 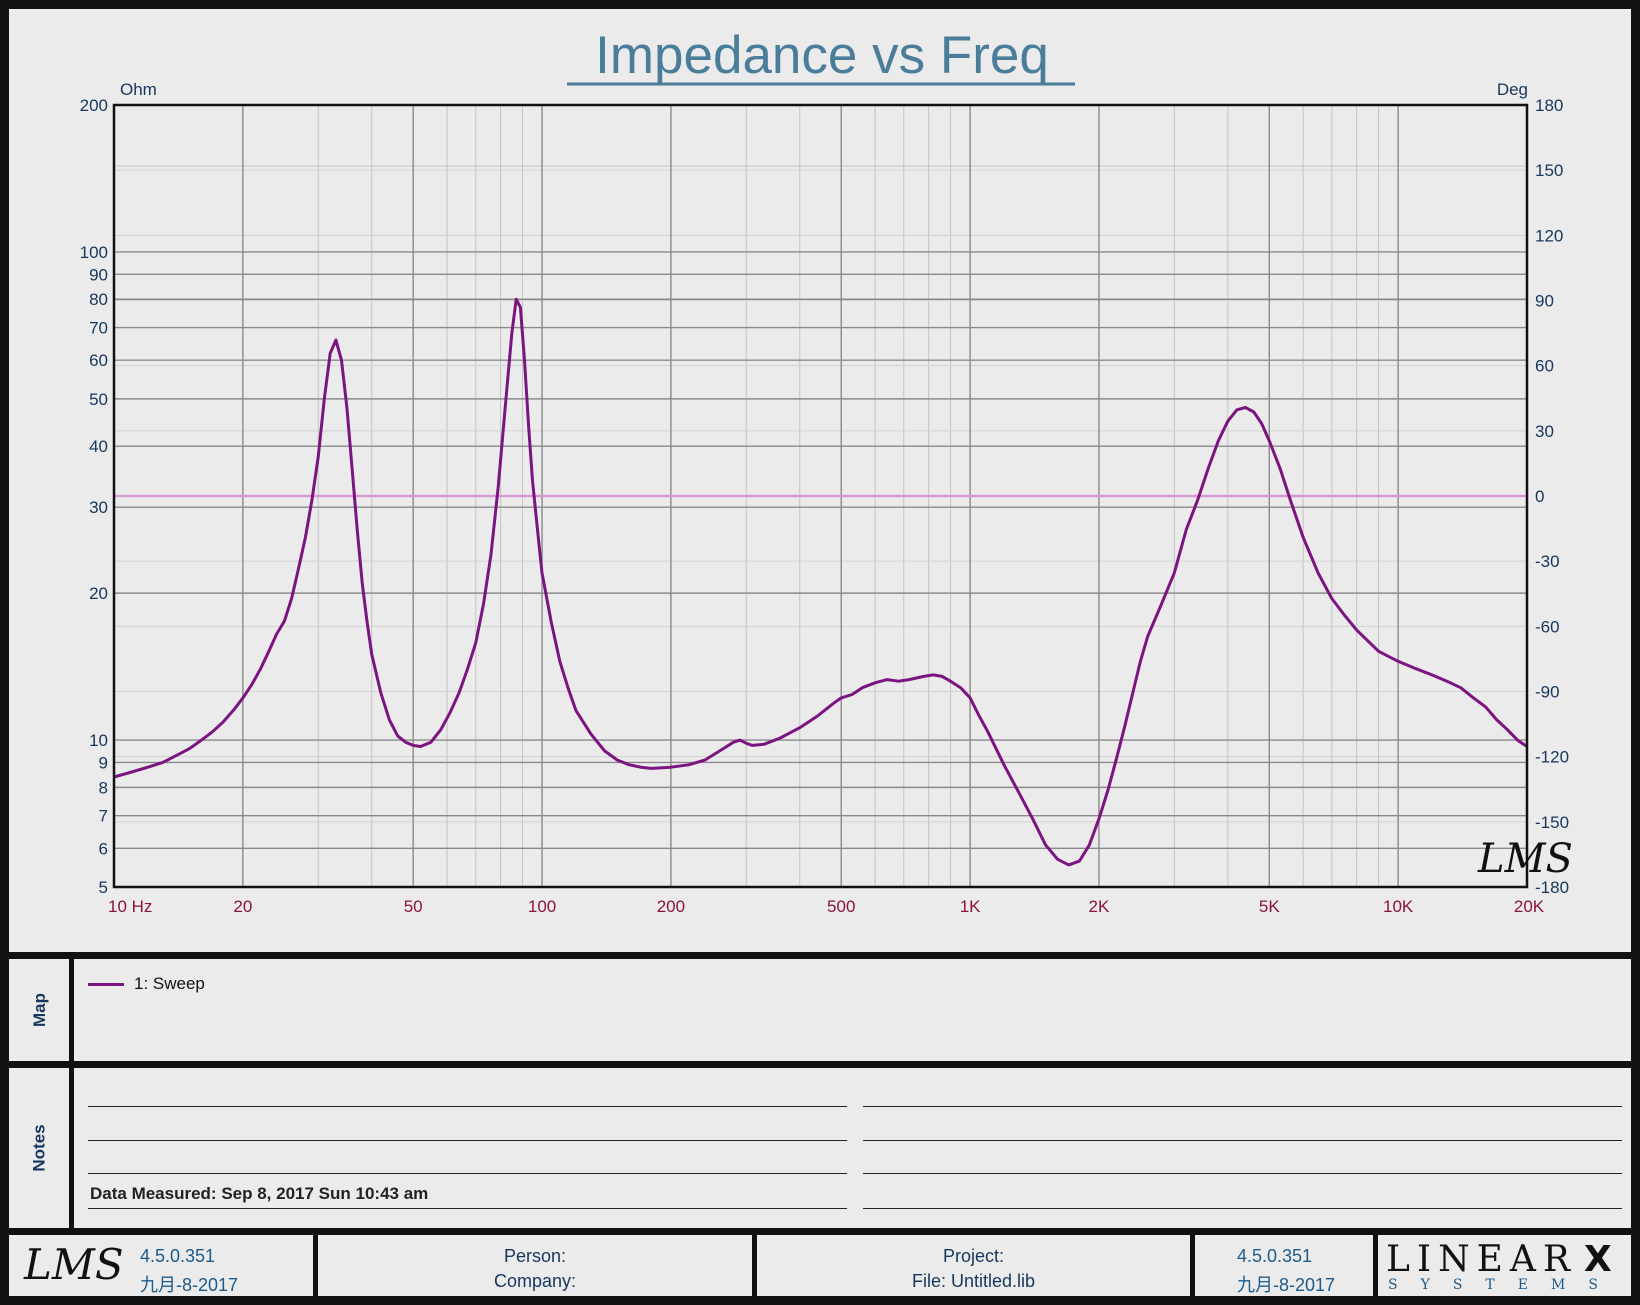 I want to click on footer-lms-logo: LMS, so click(x=74, y=1264).